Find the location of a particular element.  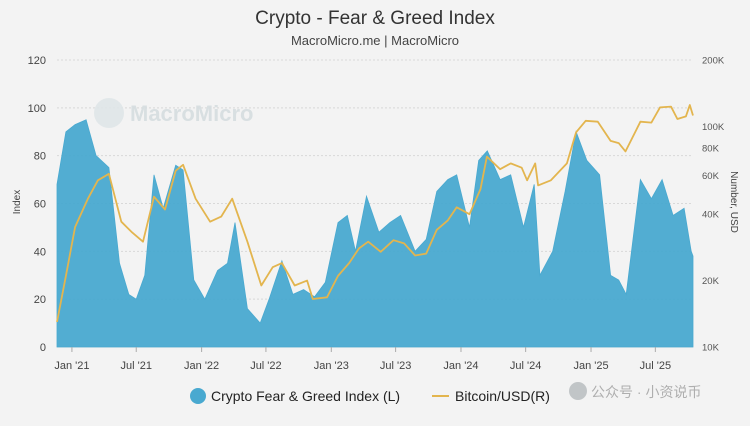

x-tick-label: Jul '23 is located at coordinates (395, 366).